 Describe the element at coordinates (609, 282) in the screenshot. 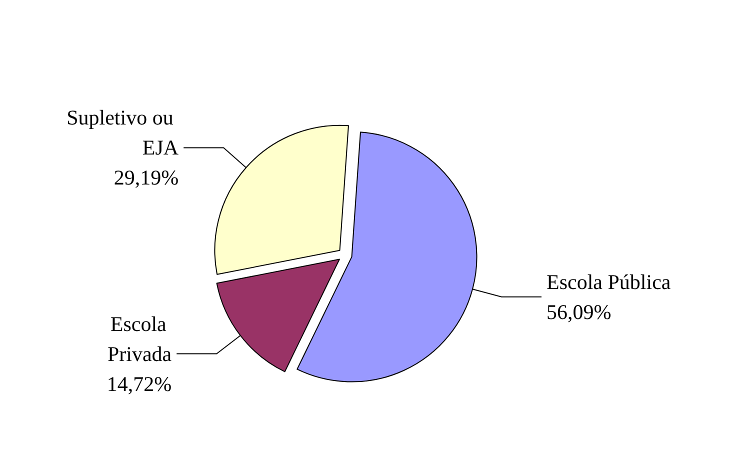

I see `slice-label: Escola Pública` at that location.